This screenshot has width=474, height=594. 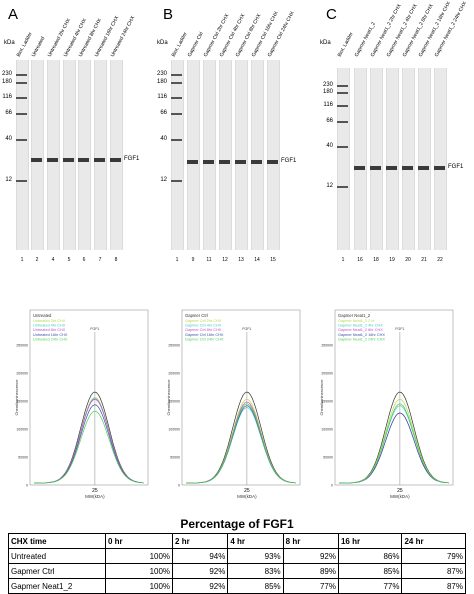 What do you see at coordinates (49, 326) in the screenshot?
I see `legend-entry: Untreated 4hr CHX` at bounding box center [49, 326].